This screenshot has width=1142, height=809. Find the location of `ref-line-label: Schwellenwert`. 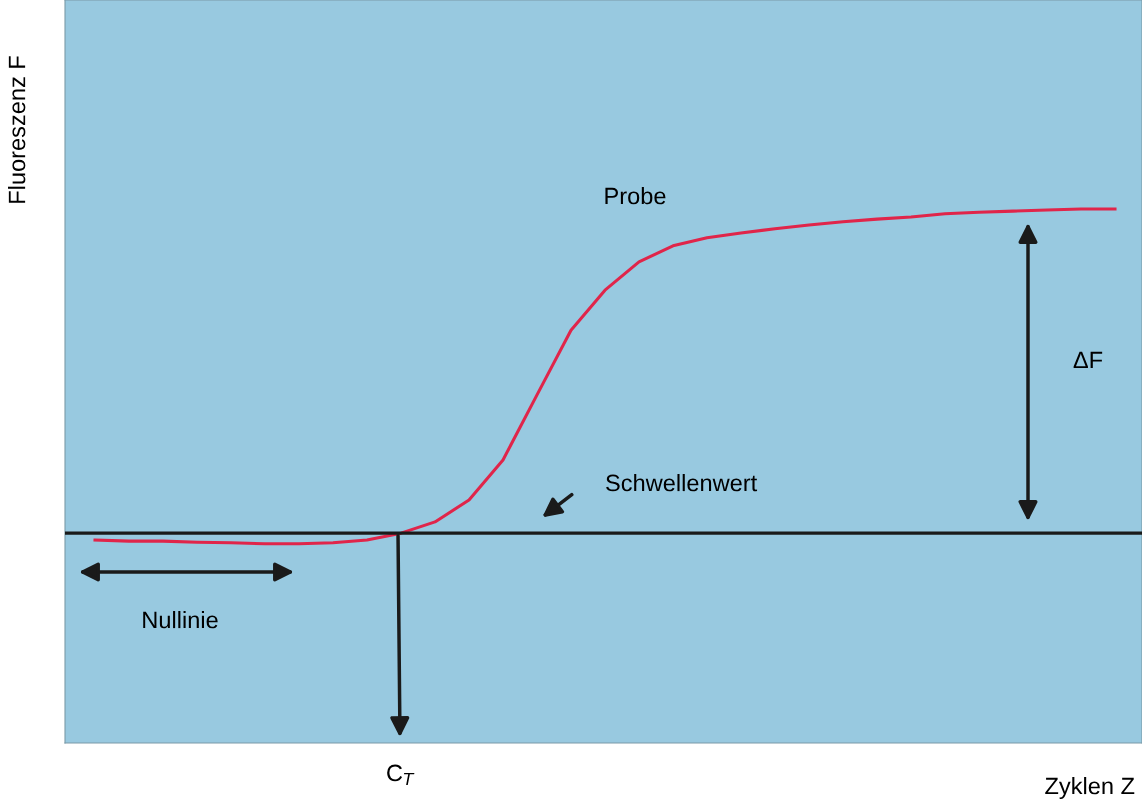

ref-line-label: Schwellenwert is located at coordinates (682, 483).